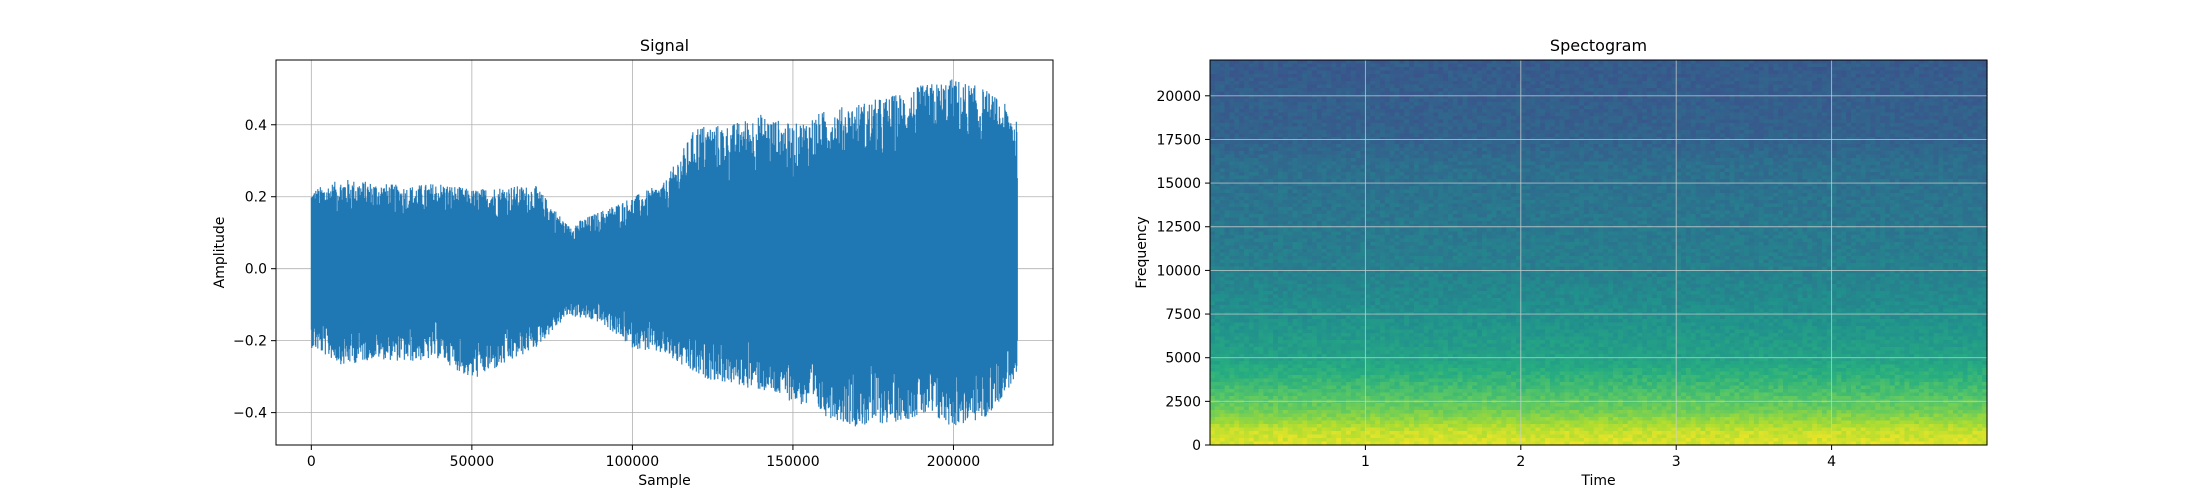 Image resolution: width=2200 pixels, height=500 pixels. I want to click on signal-y-axis-label: Amplitude, so click(220, 253).